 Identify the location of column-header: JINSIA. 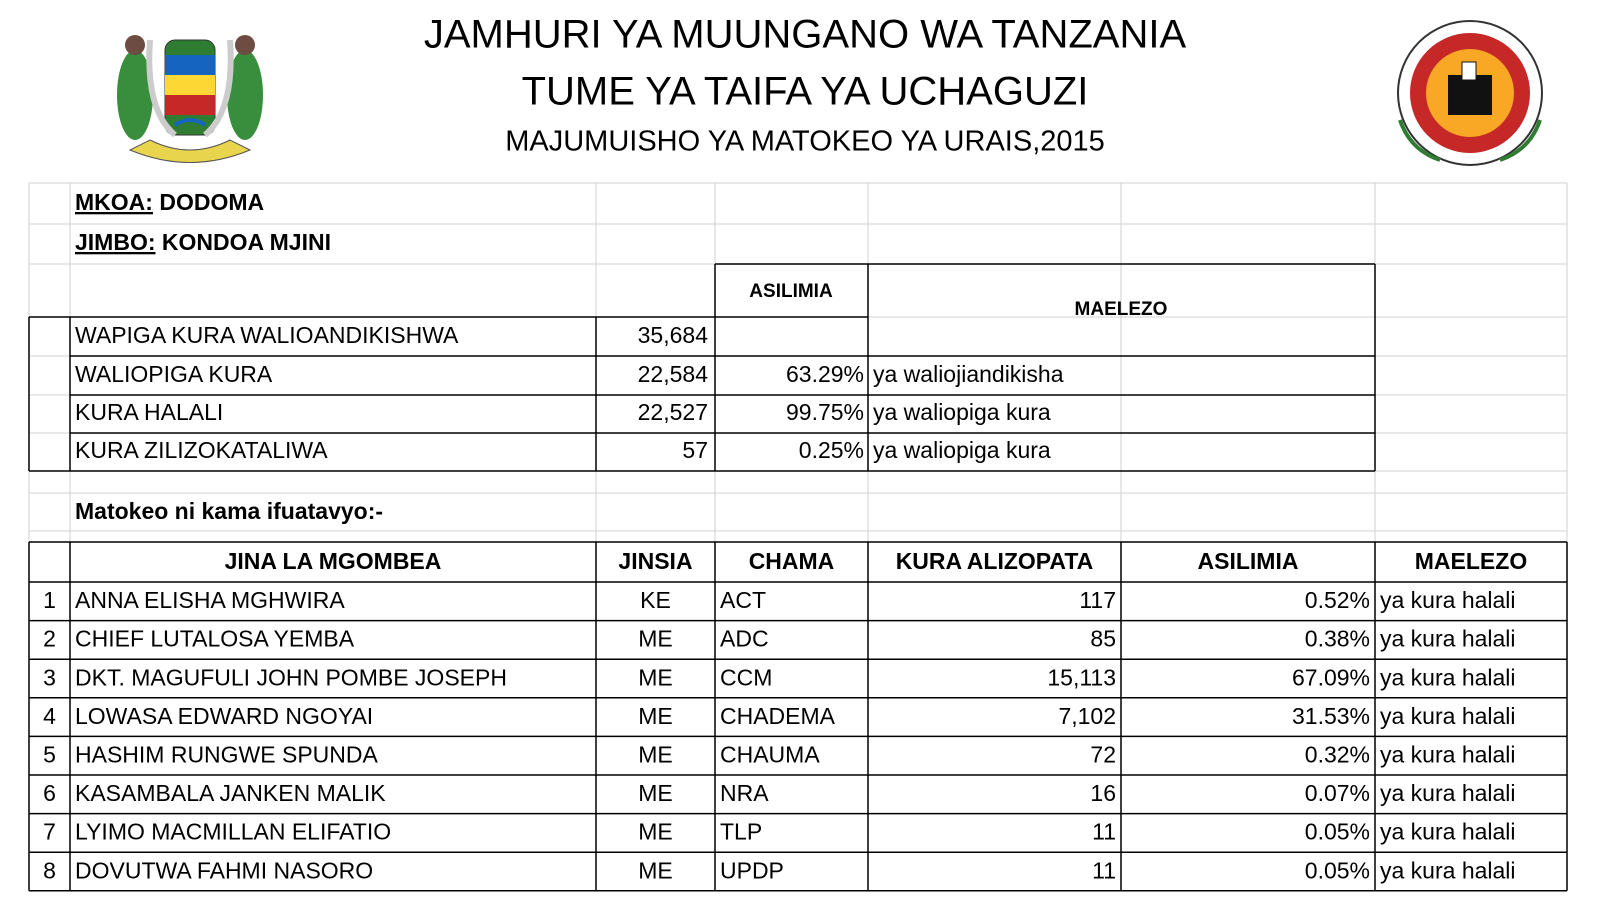
(655, 561).